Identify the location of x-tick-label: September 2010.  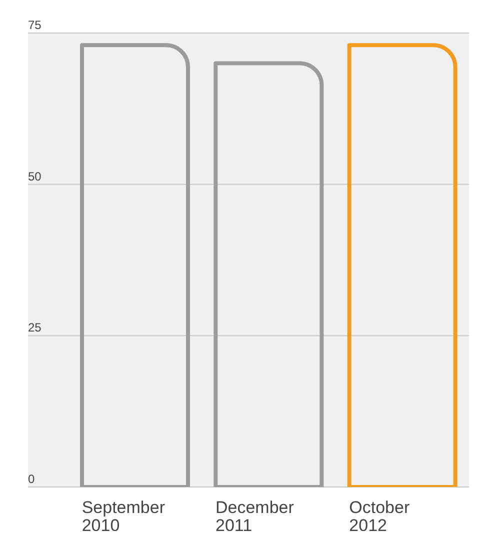
(124, 516).